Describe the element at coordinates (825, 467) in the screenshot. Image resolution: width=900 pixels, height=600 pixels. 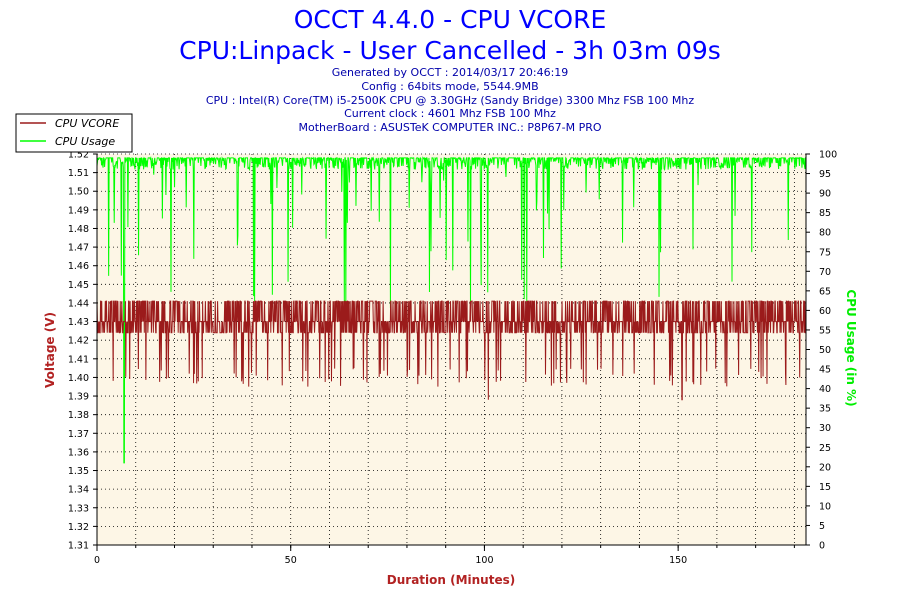
I see `right-tick-label: 20` at that location.